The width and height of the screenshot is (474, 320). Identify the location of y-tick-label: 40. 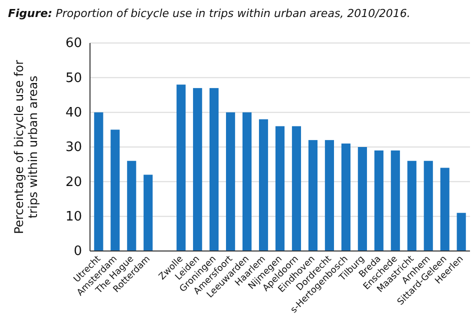
(73, 112).